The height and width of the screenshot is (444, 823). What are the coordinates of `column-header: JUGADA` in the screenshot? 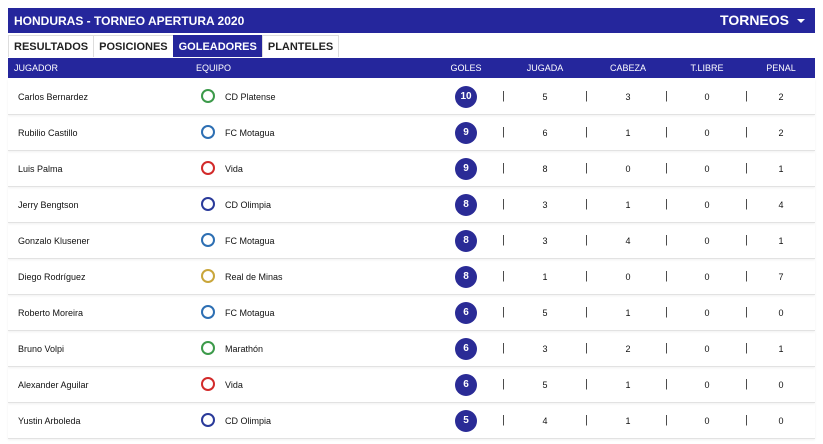 It's located at (545, 68).